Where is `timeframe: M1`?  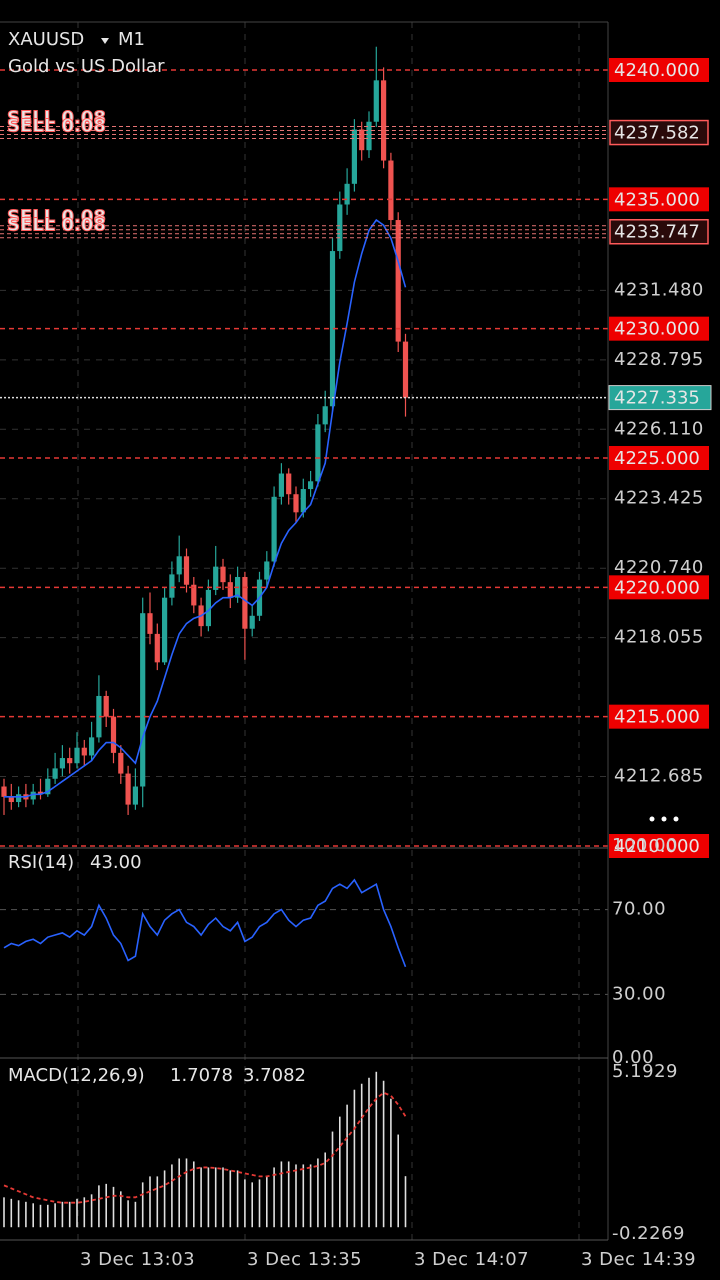
timeframe: M1 is located at coordinates (131, 39).